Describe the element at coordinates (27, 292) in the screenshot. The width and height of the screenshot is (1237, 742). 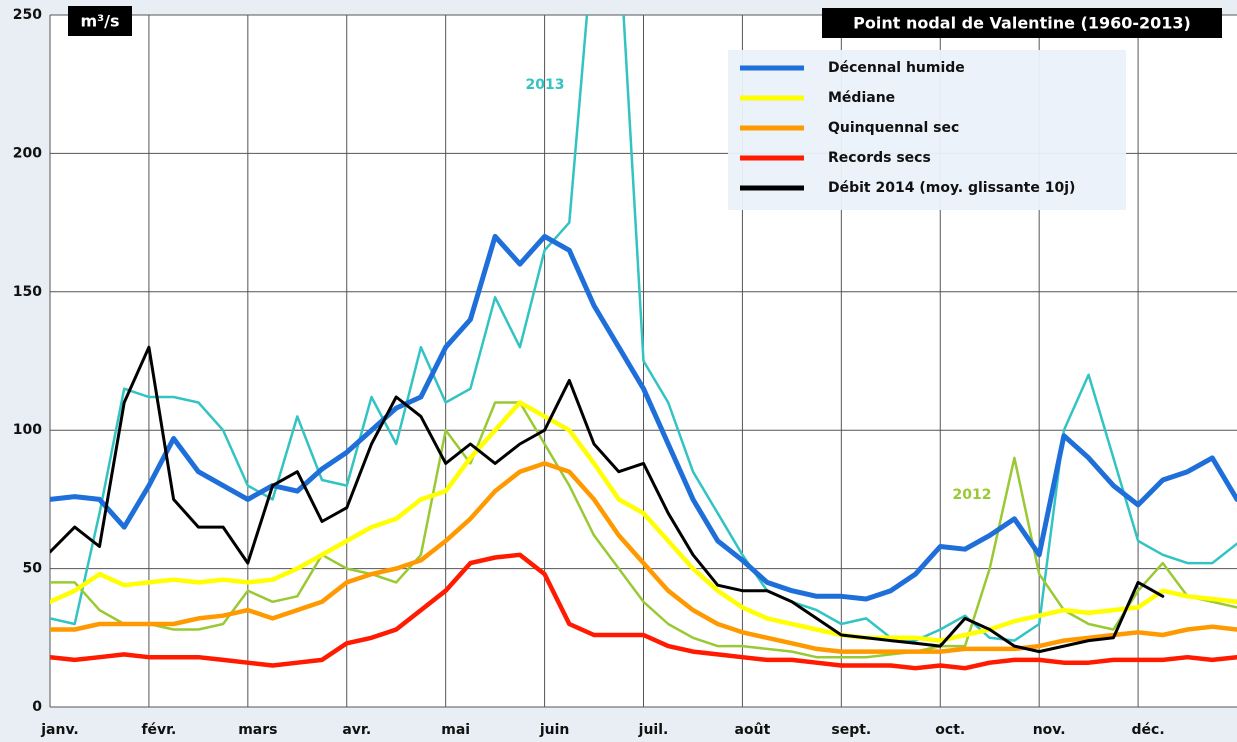
I see `y-tick-label: 150` at that location.